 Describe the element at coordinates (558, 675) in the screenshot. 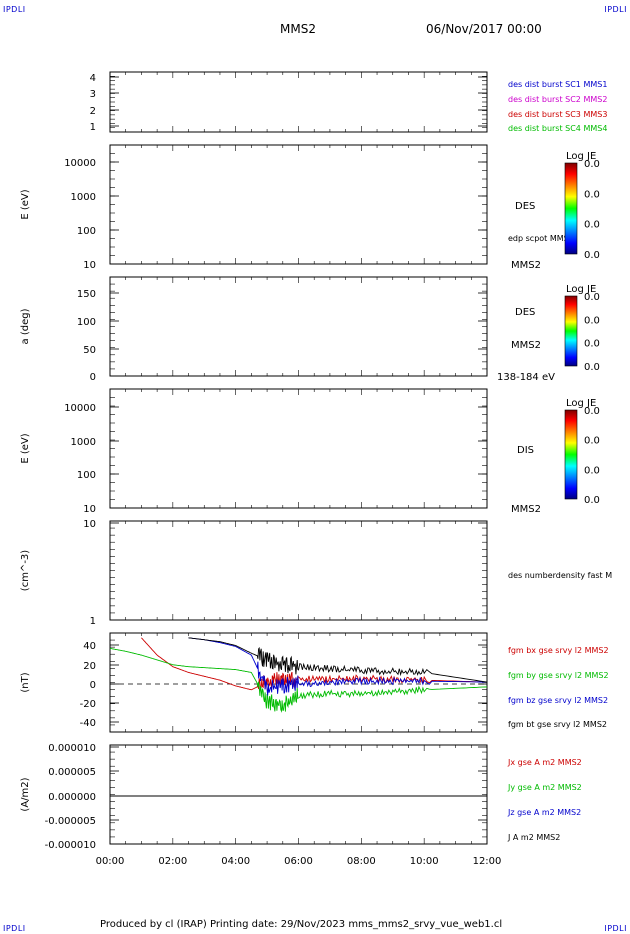

I see `legend-item-fgm: fgm by gse srvy l2 MMS2` at that location.